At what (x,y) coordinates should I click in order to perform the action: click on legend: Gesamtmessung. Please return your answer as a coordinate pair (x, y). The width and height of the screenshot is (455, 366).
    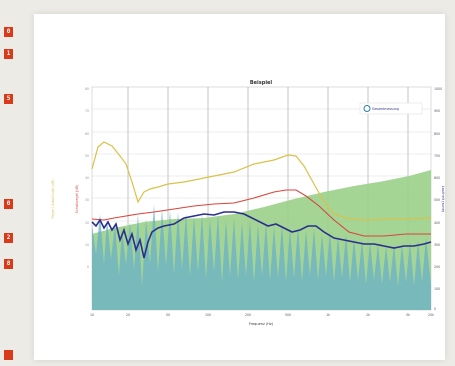
    Looking at the image, I should click on (391, 108).